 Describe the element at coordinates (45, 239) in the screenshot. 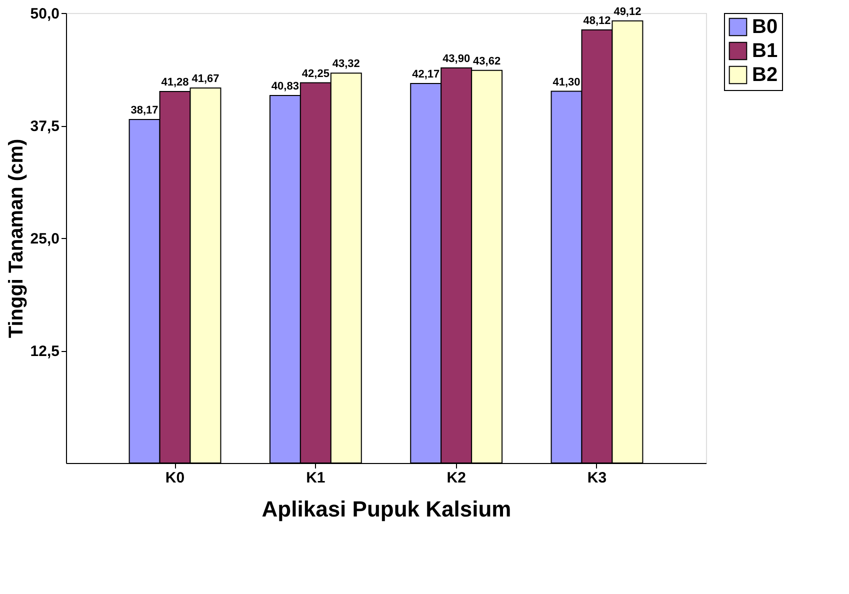

I see `y-tick-label: 25,0` at that location.